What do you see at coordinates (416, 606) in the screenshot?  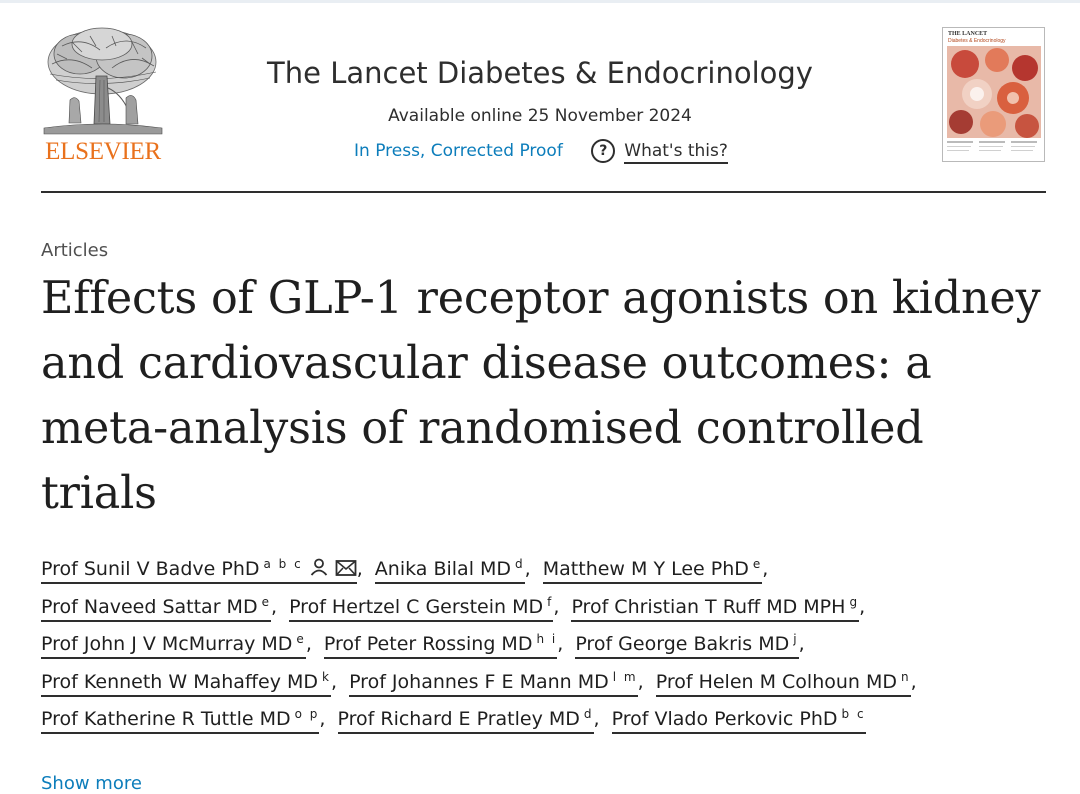 I see `author-name: Prof Hertzel C Gerstein MD` at bounding box center [416, 606].